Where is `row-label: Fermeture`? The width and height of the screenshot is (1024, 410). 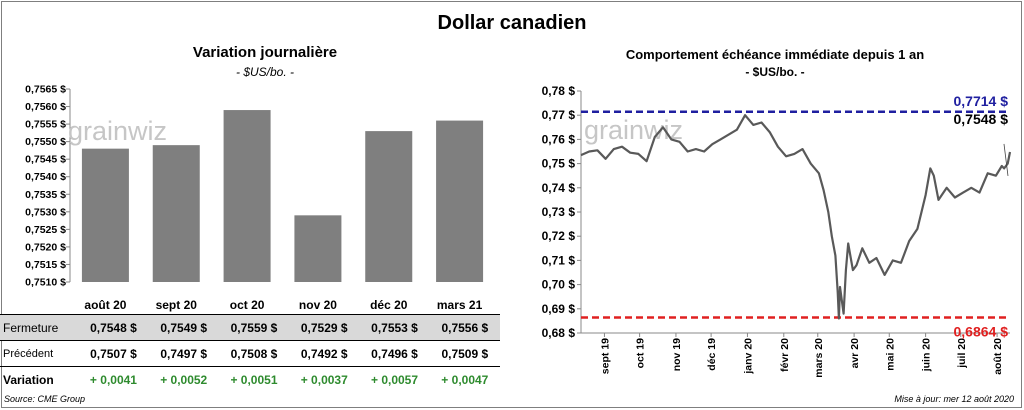 row-label: Fermeture is located at coordinates (39, 327).